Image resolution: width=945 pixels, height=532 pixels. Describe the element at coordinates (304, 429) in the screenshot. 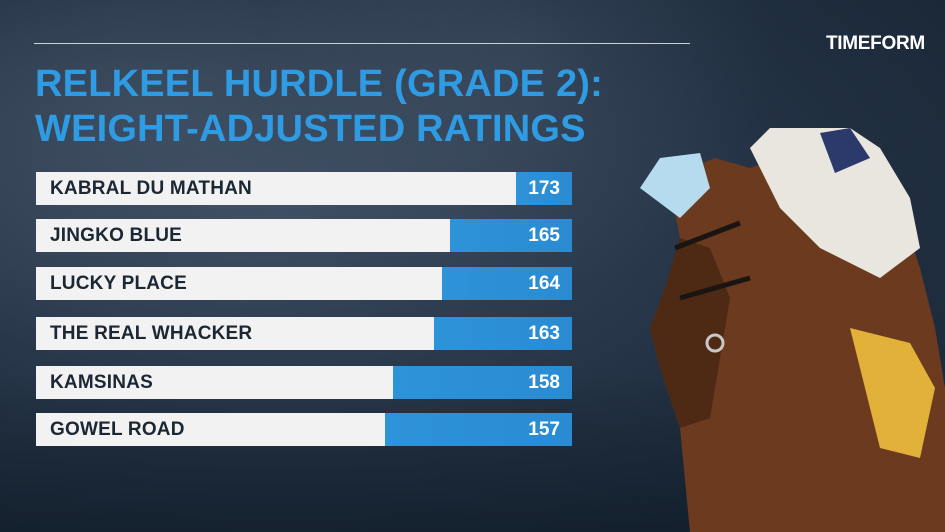

I see `bar-row: GOWEL ROAD 157` at that location.